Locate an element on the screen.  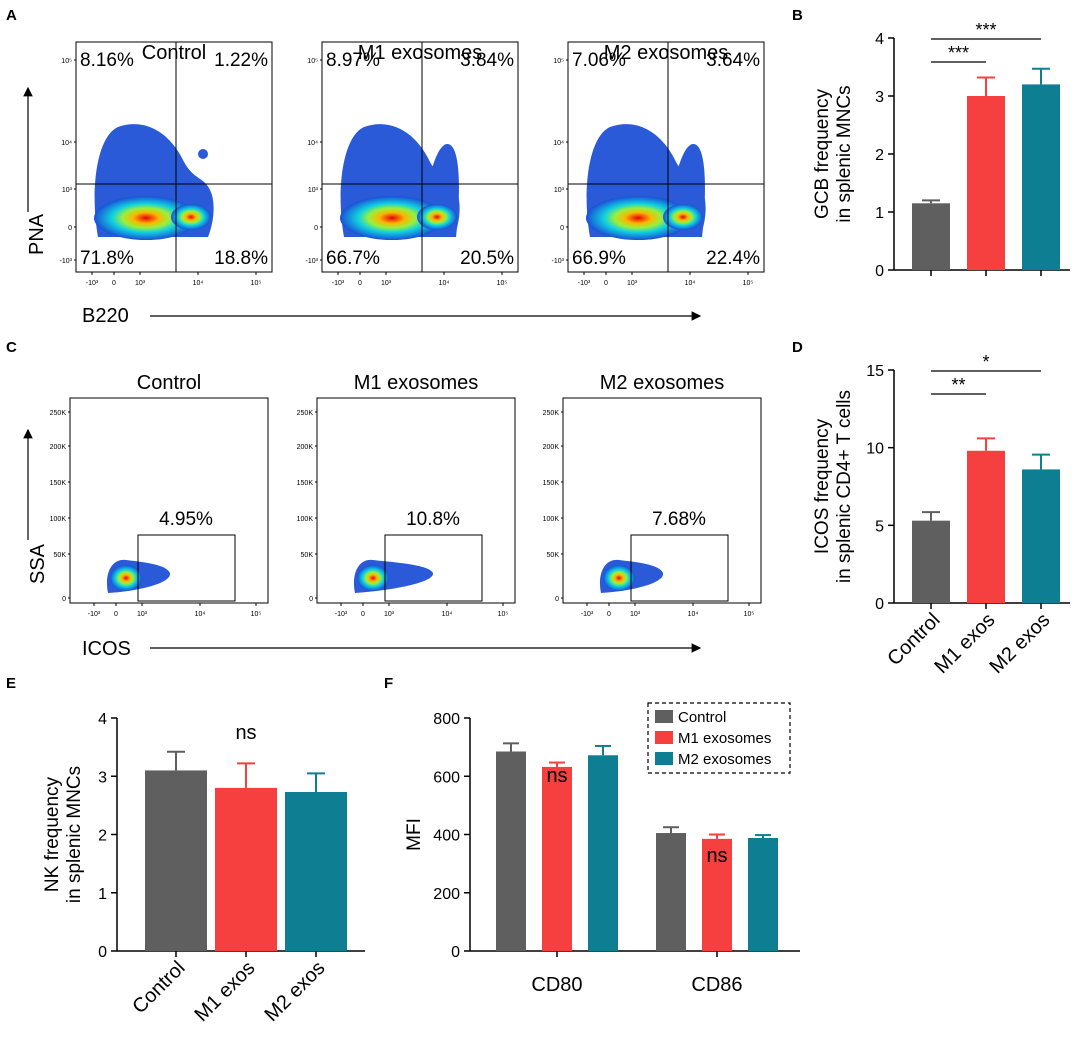
x-tick-label: CD80 is located at coordinates (556, 985).